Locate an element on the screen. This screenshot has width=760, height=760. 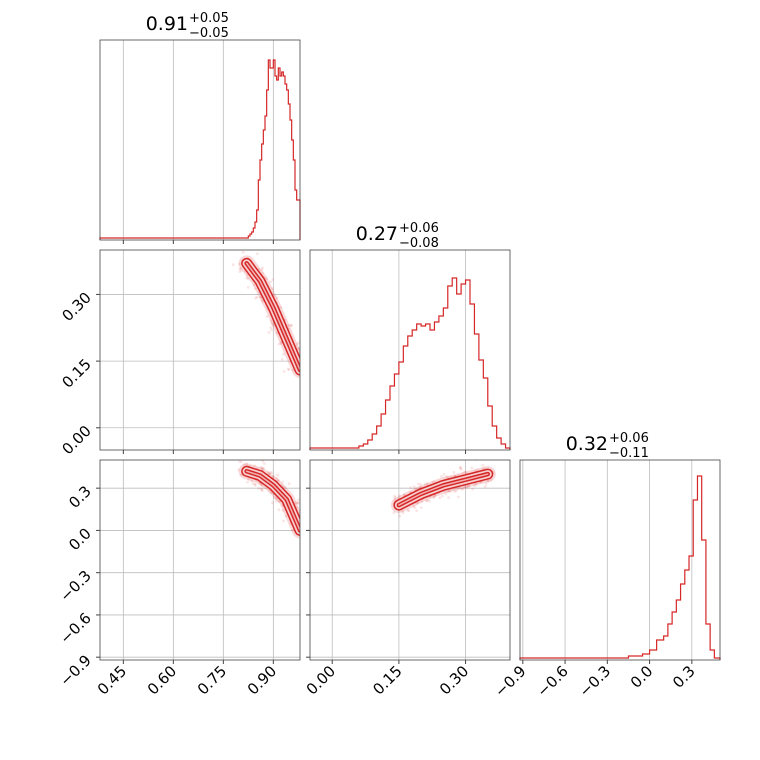
pair-2-0-frame is located at coordinates (200, 560).